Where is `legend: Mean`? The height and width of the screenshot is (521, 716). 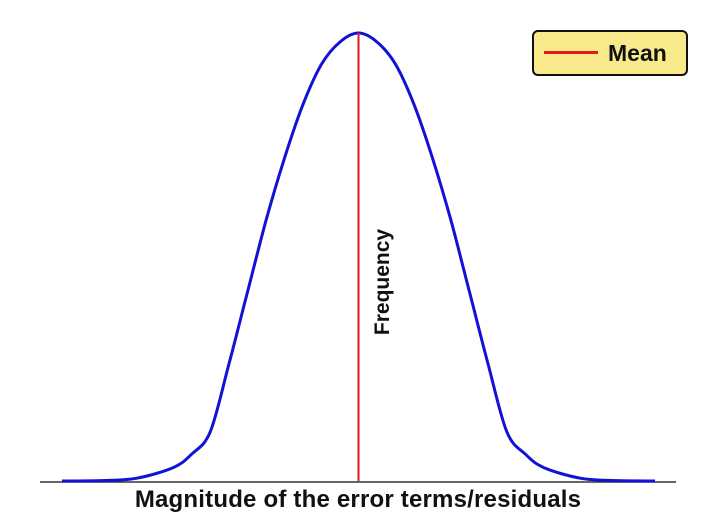
legend: Mean is located at coordinates (610, 53).